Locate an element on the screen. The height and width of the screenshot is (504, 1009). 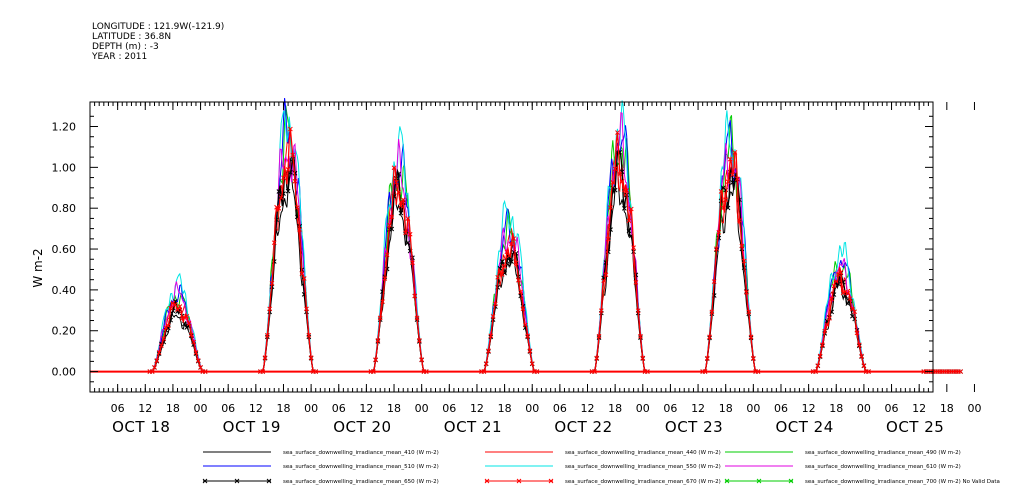
y-tick-label: 1.00 is located at coordinates (64, 167).